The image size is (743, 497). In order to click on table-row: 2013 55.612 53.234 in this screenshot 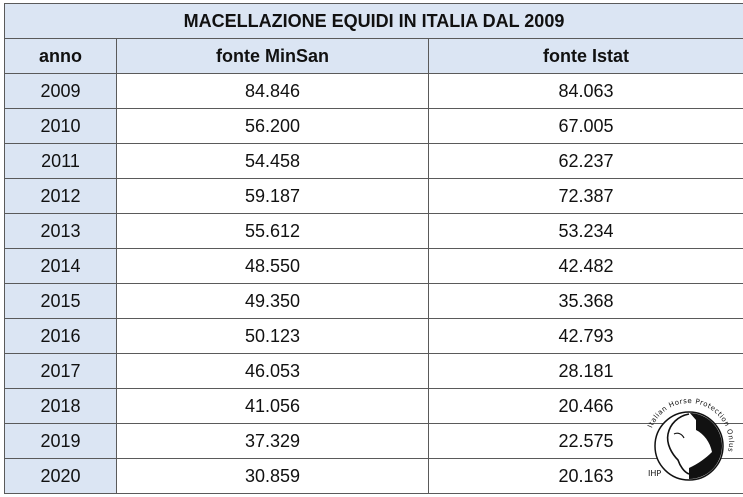, I will do `click(373, 231)`.